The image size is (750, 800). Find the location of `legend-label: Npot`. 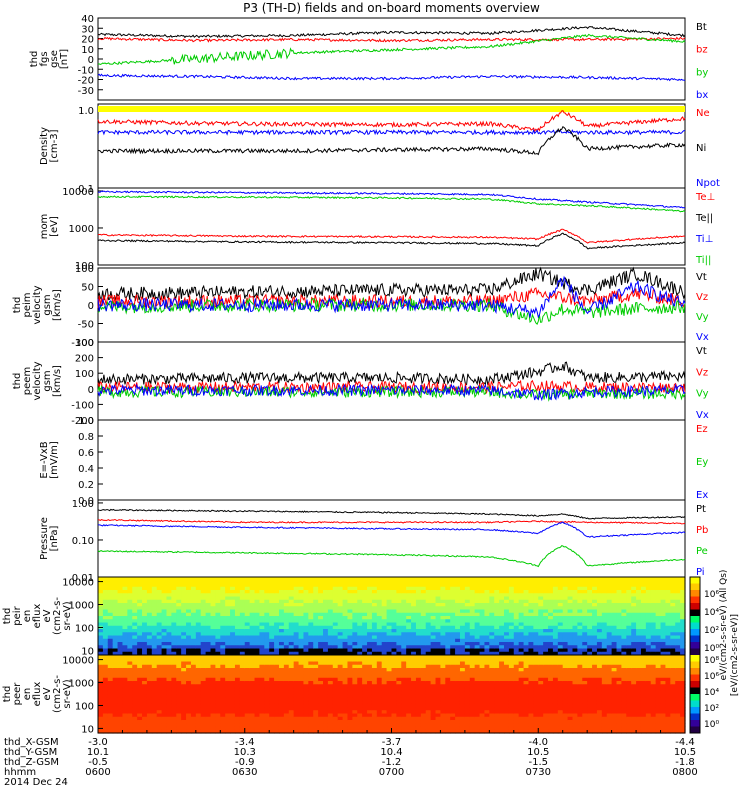

legend-label: Npot is located at coordinates (708, 183).